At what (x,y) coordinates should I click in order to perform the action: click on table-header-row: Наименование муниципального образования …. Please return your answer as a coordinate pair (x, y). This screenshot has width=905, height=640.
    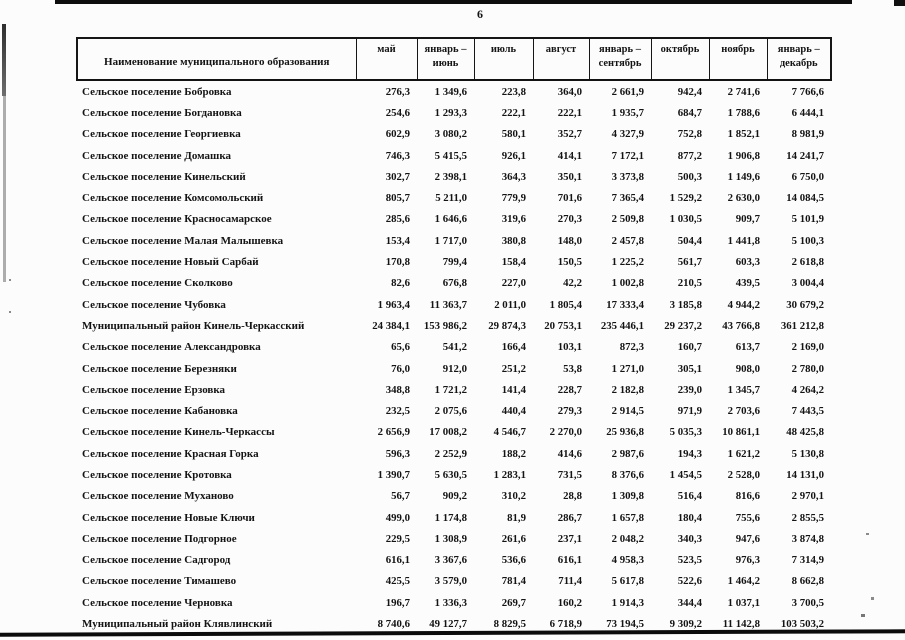
    Looking at the image, I should click on (454, 59).